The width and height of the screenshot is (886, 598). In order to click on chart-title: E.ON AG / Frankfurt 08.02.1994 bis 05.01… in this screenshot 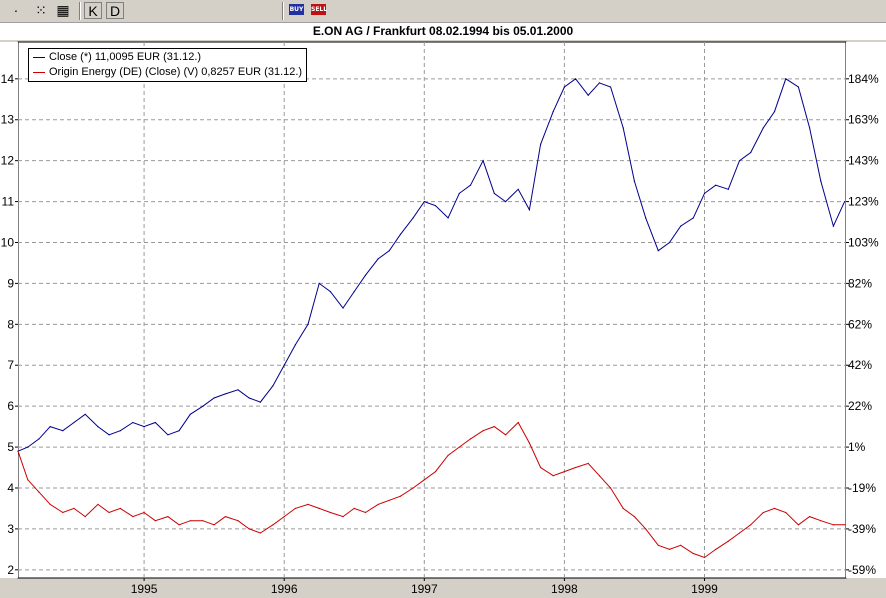, I will do `click(443, 31)`.